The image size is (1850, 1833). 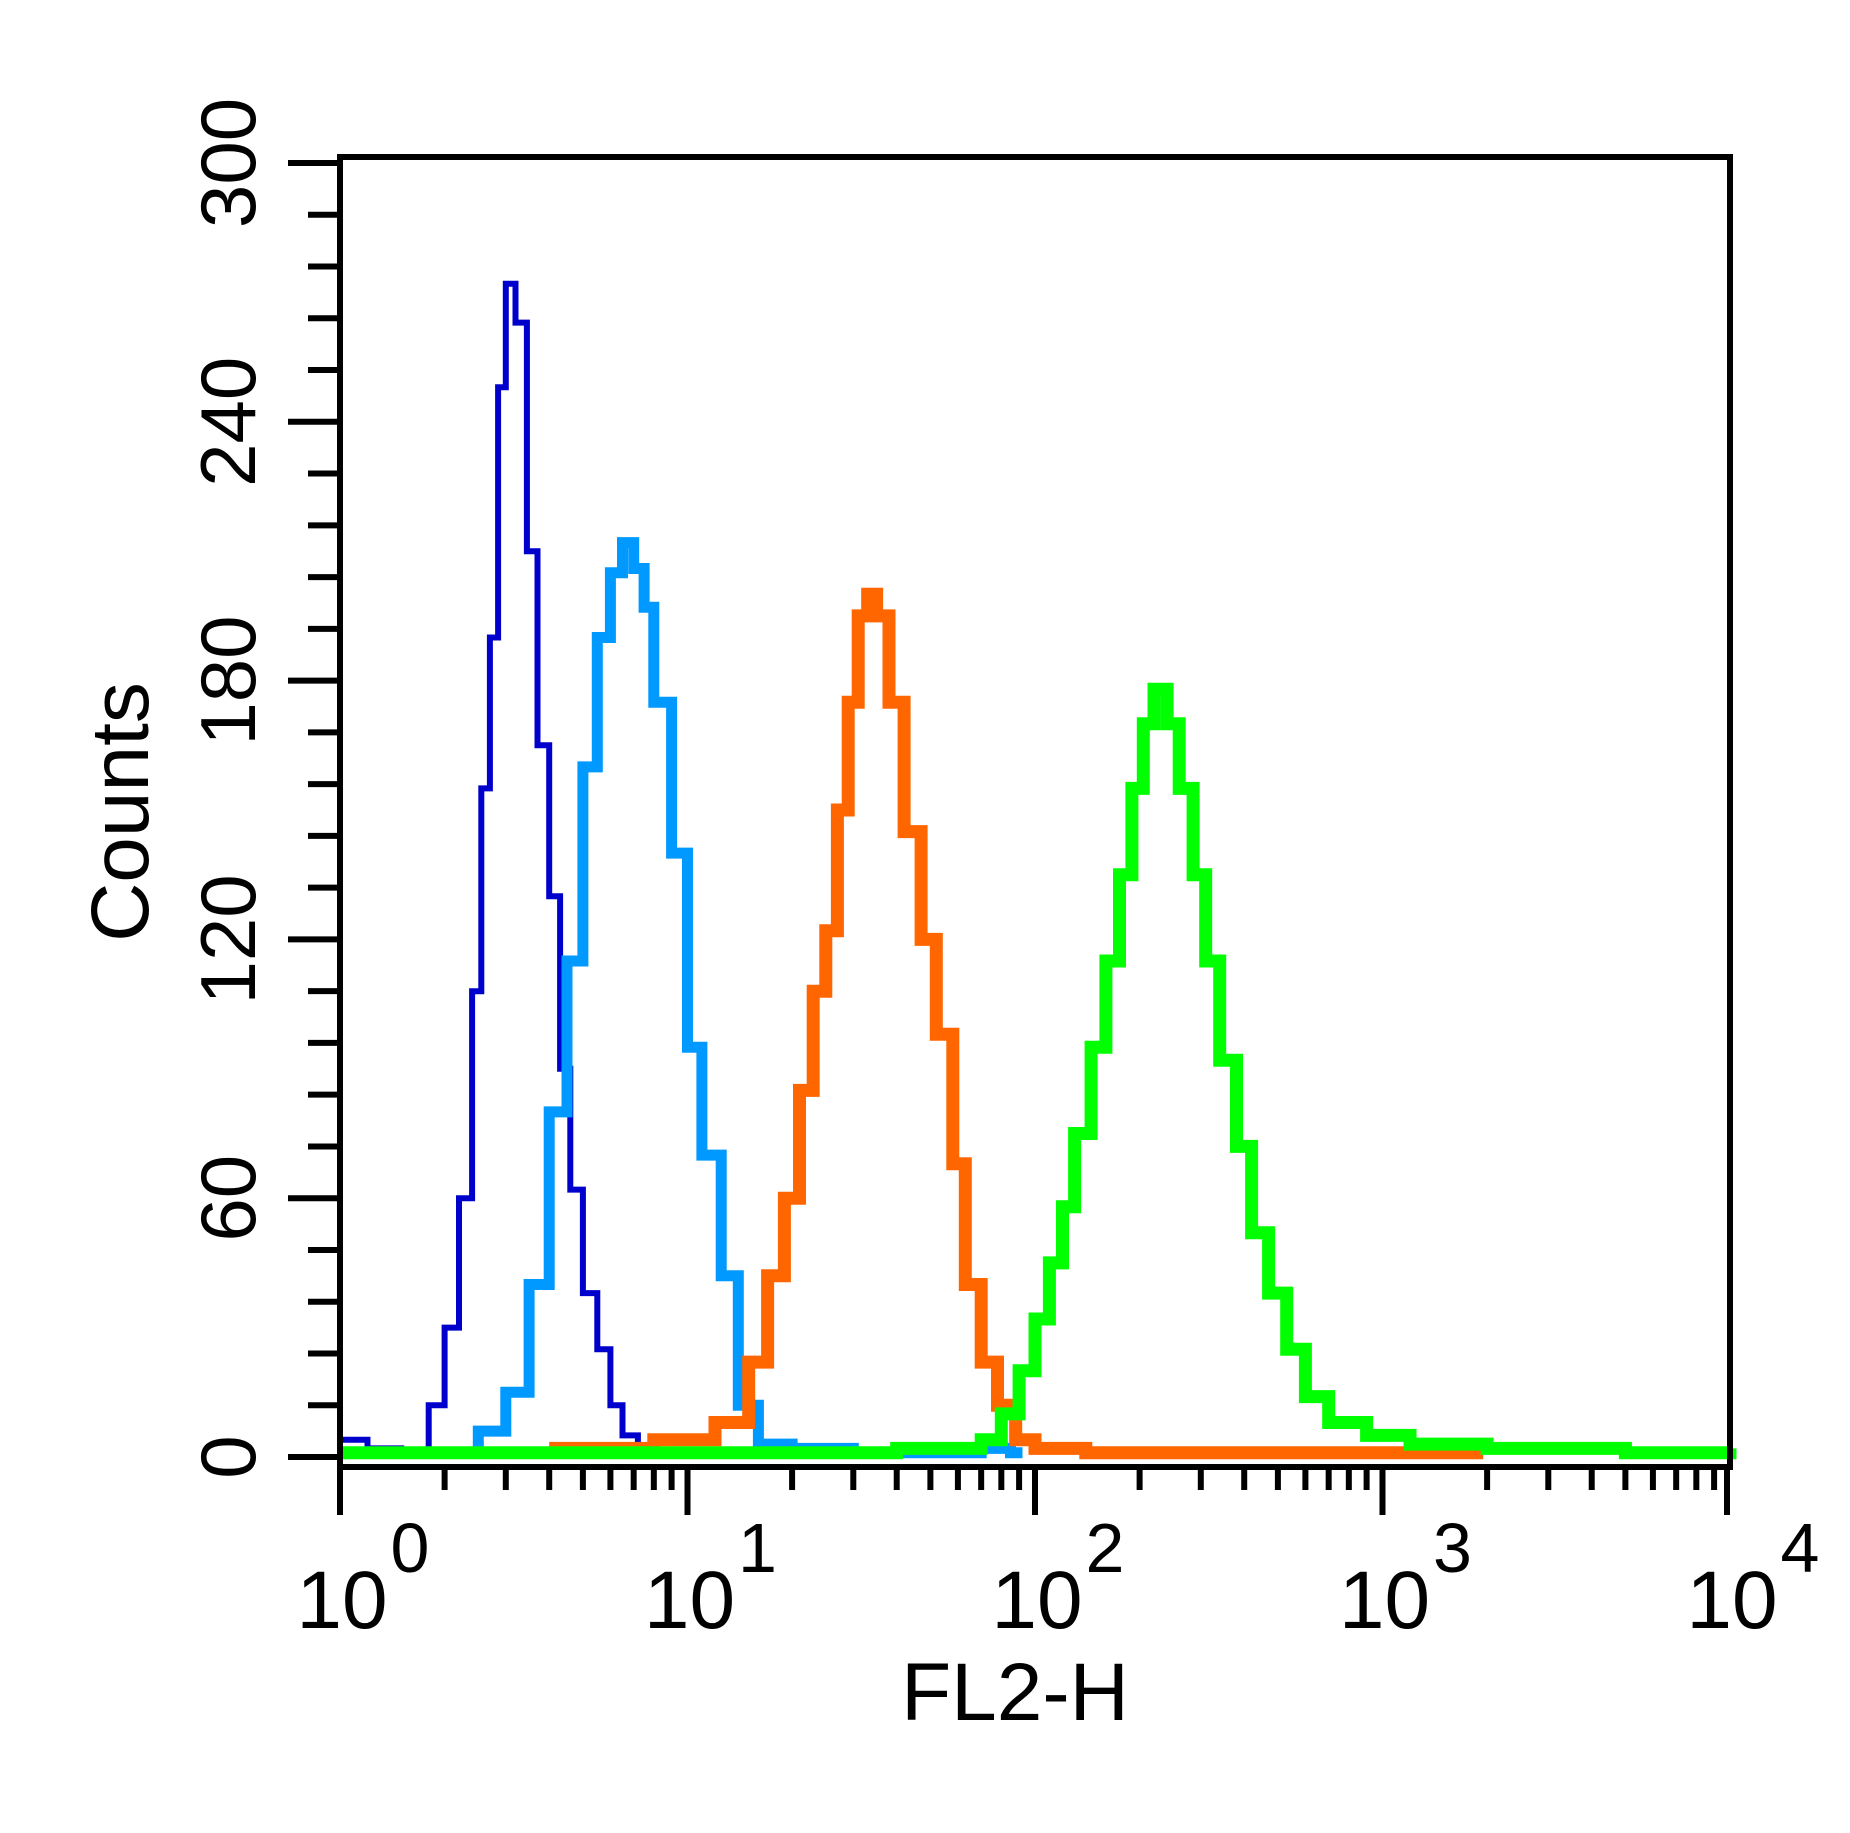 I want to click on y-axis-label: Counts, so click(x=120, y=812).